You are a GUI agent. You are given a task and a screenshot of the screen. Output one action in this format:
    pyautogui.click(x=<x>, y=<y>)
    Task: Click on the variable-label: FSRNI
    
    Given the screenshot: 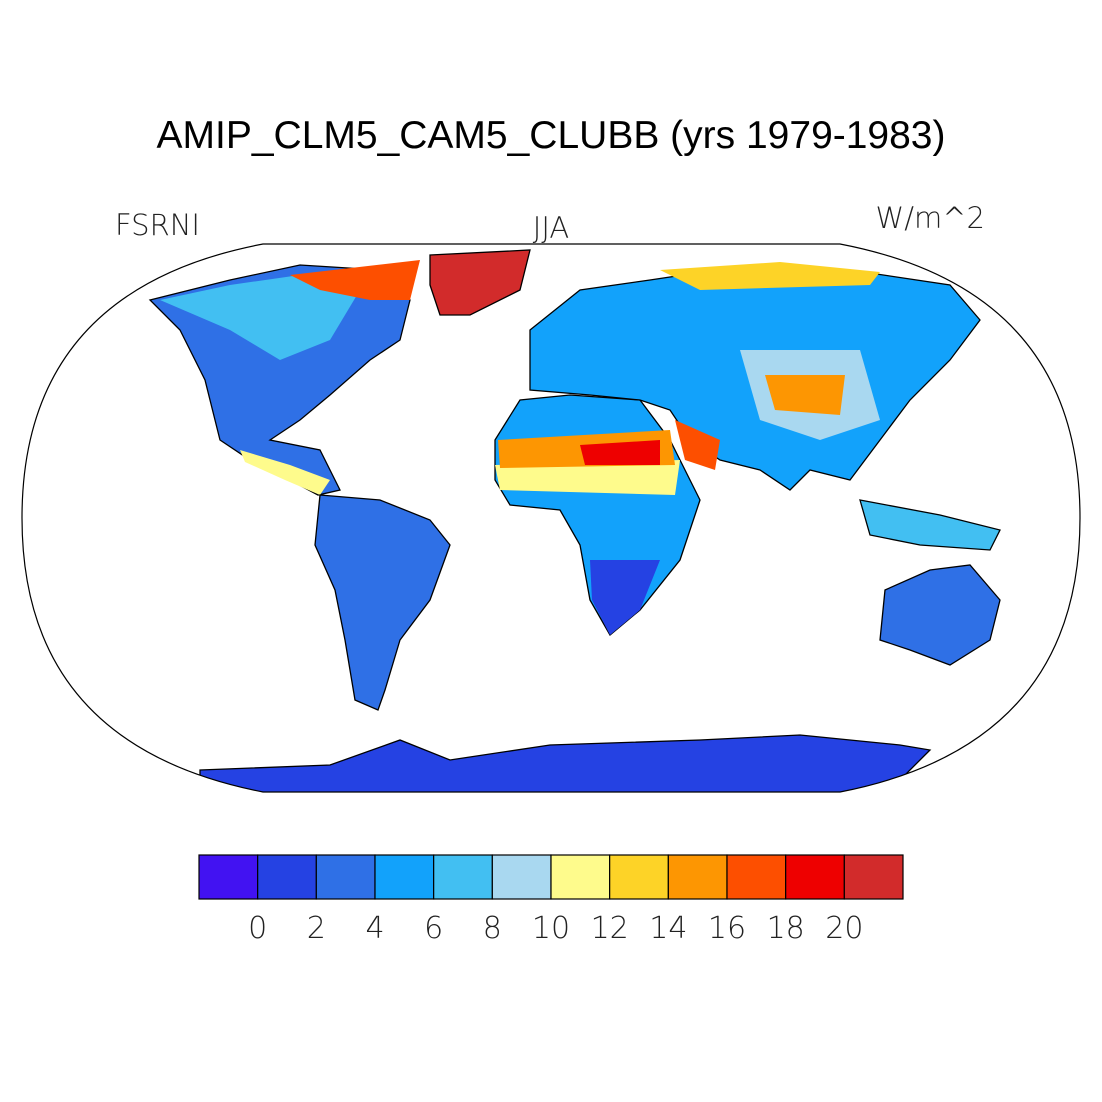 What is the action you would take?
    pyautogui.click(x=157, y=225)
    